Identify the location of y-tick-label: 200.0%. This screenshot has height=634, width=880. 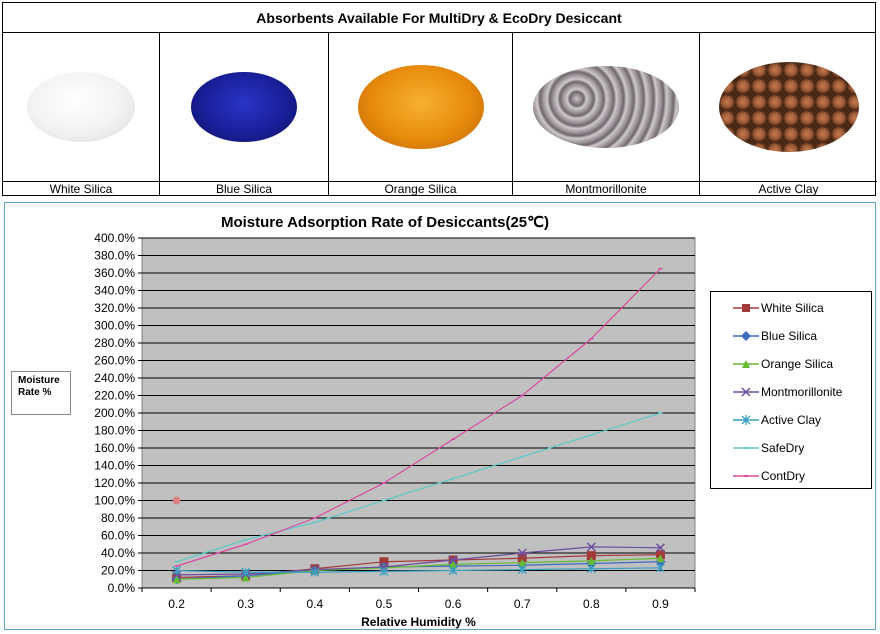
(114, 413).